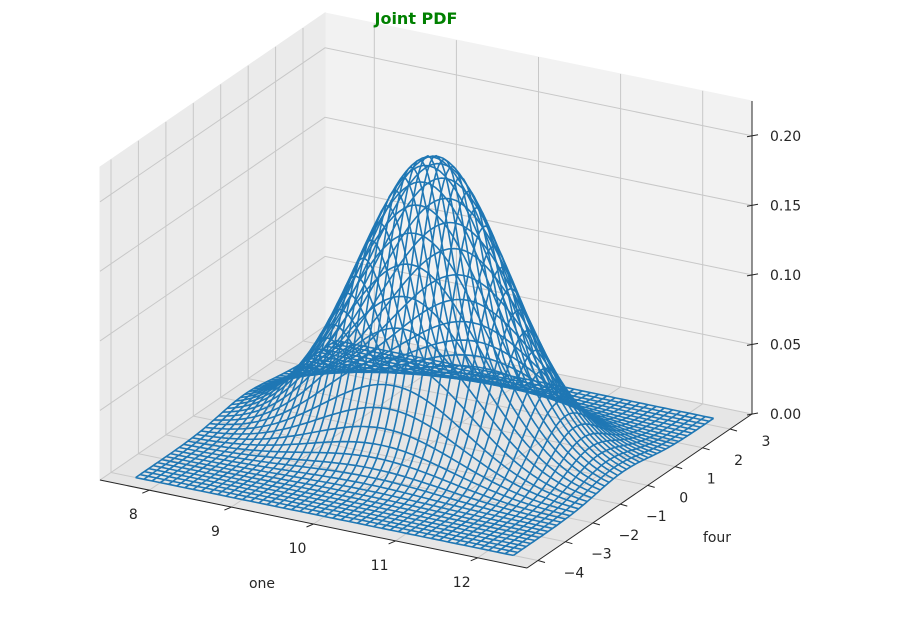 This screenshot has width=898, height=630. Describe the element at coordinates (738, 461) in the screenshot. I see `y-tick-label: 2` at that location.